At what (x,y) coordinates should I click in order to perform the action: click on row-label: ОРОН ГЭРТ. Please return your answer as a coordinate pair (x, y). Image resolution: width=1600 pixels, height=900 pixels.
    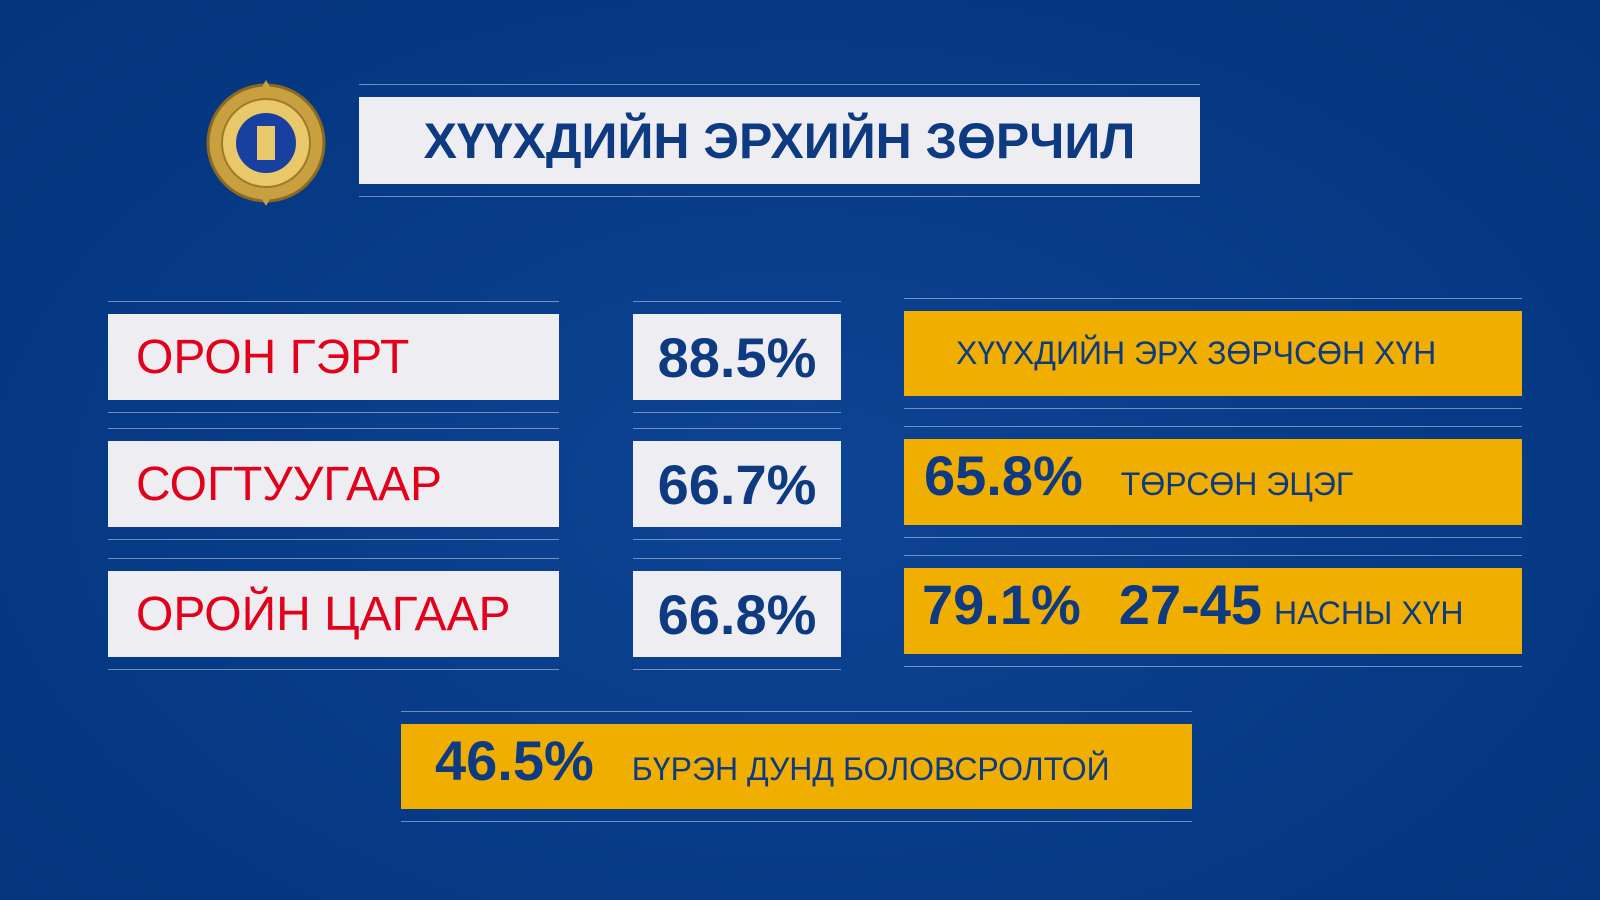
    Looking at the image, I should click on (333, 357).